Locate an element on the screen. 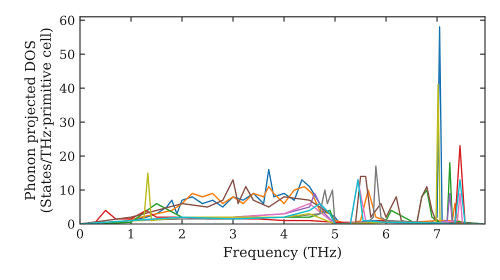 This screenshot has height=280, width=500. x-tick-label: 5 is located at coordinates (335, 234).